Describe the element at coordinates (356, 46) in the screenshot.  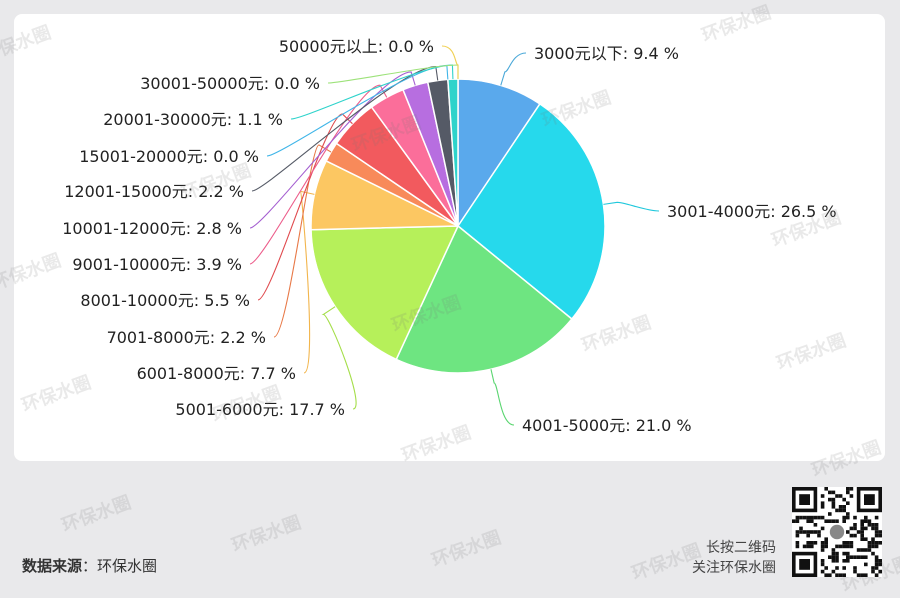
I see `slice-label: 50000元以上: 0.0 %` at that location.